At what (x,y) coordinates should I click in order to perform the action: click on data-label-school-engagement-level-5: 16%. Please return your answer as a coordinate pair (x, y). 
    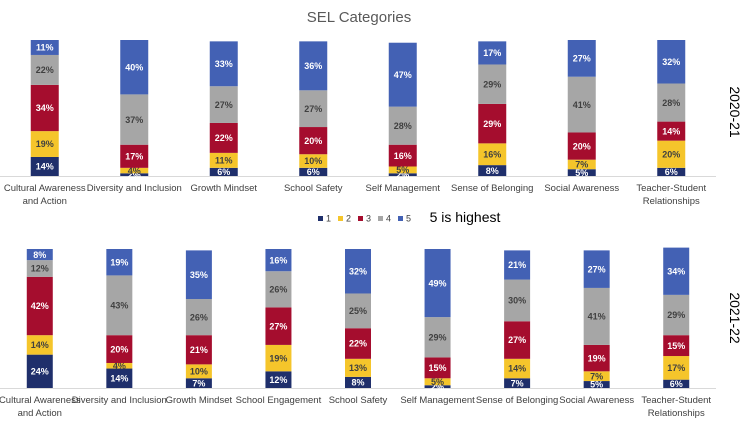
    Looking at the image, I should click on (278, 260).